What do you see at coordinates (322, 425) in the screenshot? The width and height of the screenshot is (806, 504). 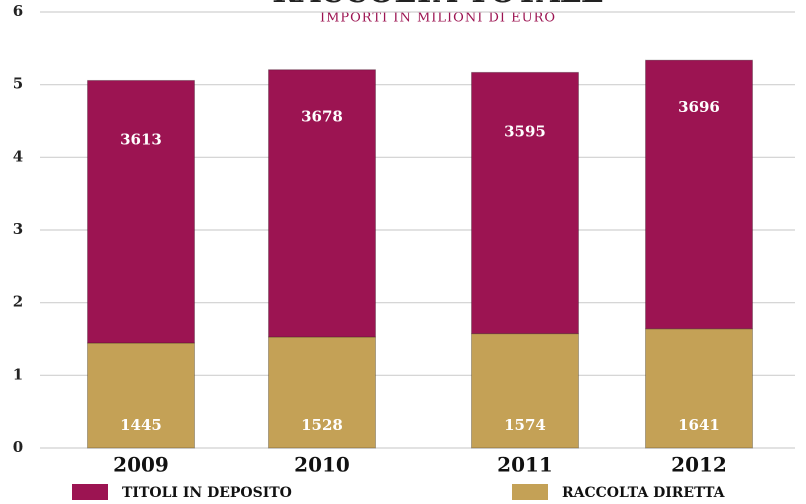 I see `data-label: 1528` at bounding box center [322, 425].